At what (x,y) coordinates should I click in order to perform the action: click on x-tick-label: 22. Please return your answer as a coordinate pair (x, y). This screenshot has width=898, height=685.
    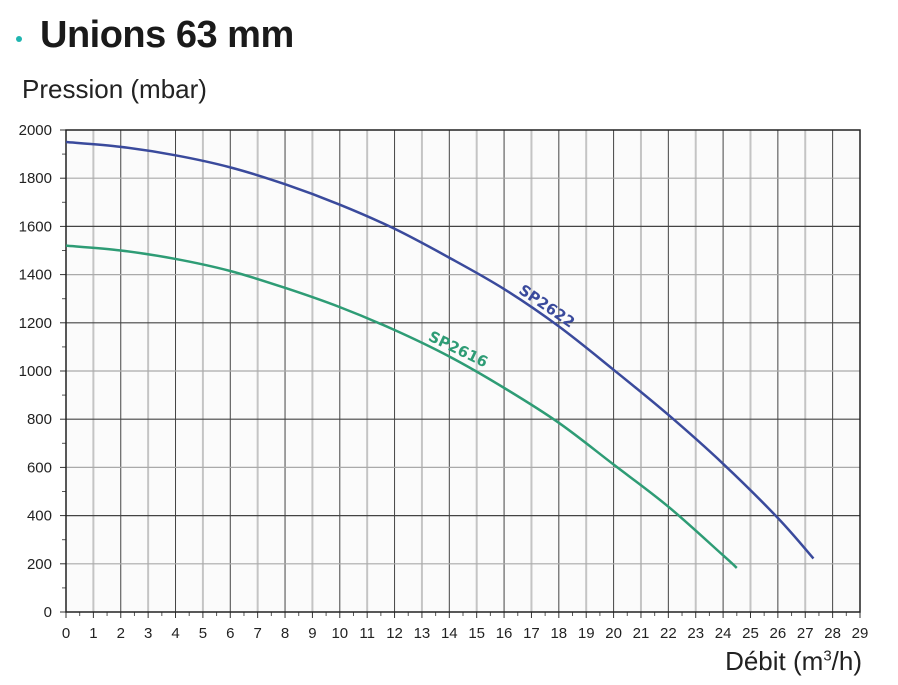
    Looking at the image, I should click on (668, 633).